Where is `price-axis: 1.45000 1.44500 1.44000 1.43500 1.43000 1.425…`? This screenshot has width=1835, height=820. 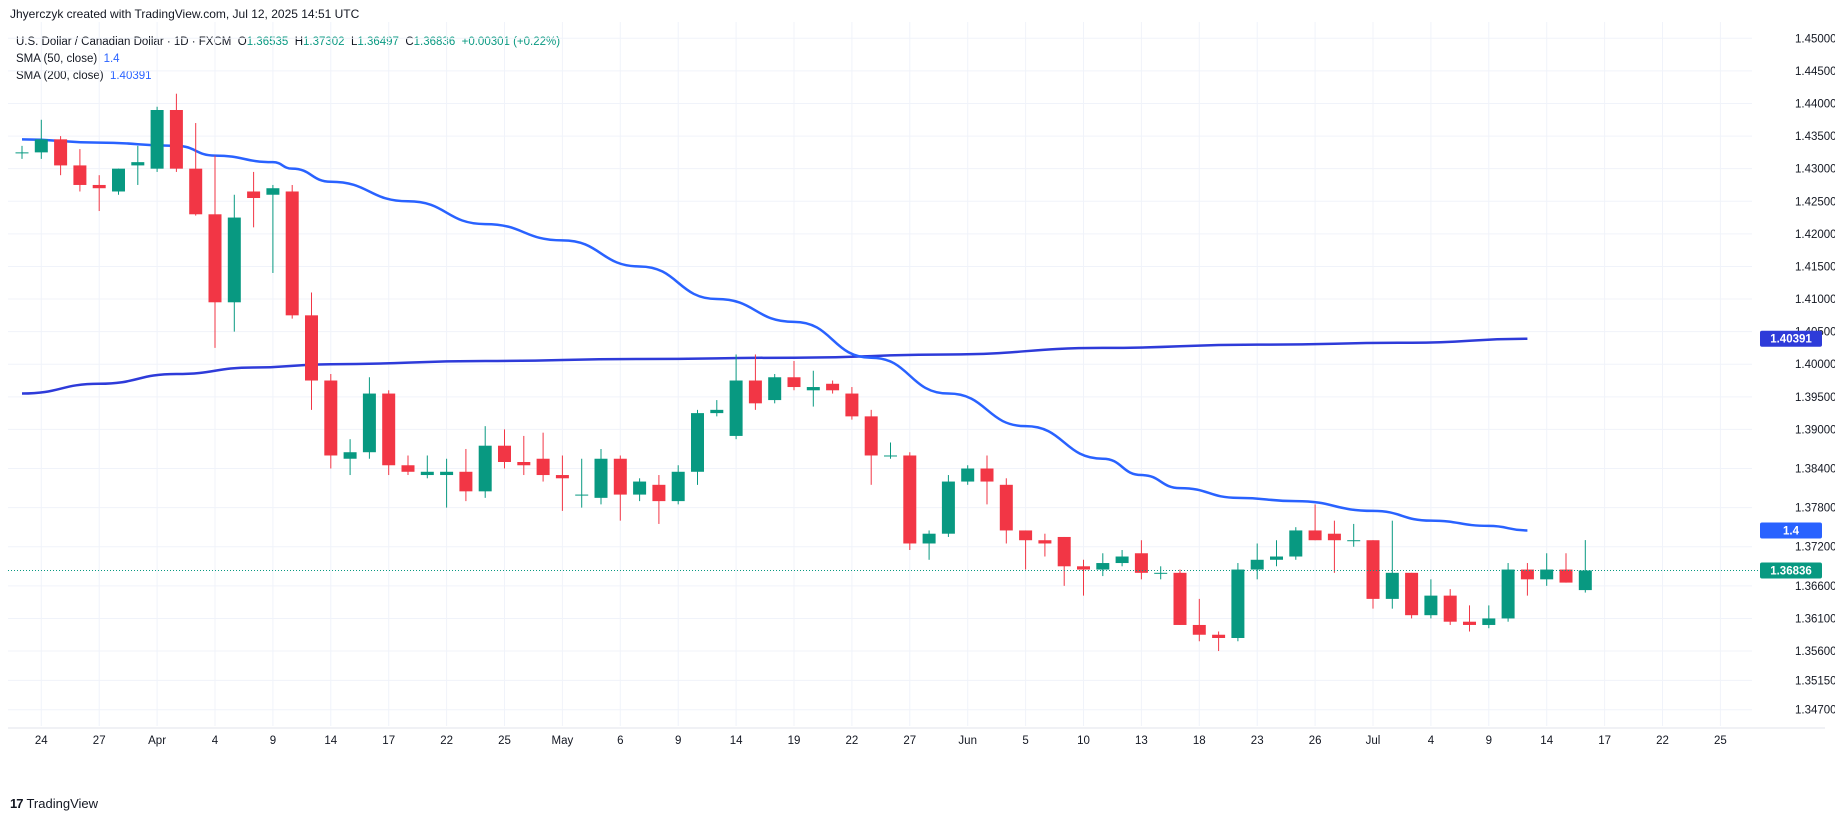
price-axis: 1.45000 1.44500 1.44000 1.43500 1.43000 1.425… is located at coordinates (1797, 395).